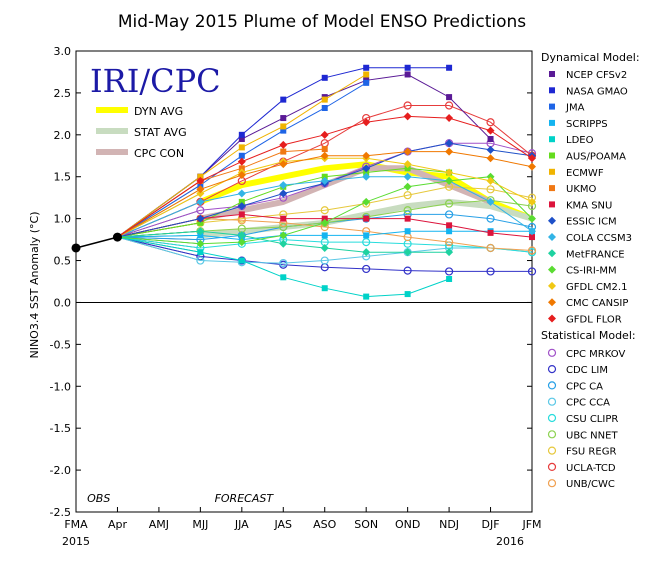 This screenshot has height=563, width=655. Describe the element at coordinates (63, 93) in the screenshot. I see `y-tick-label: 2.5` at that location.